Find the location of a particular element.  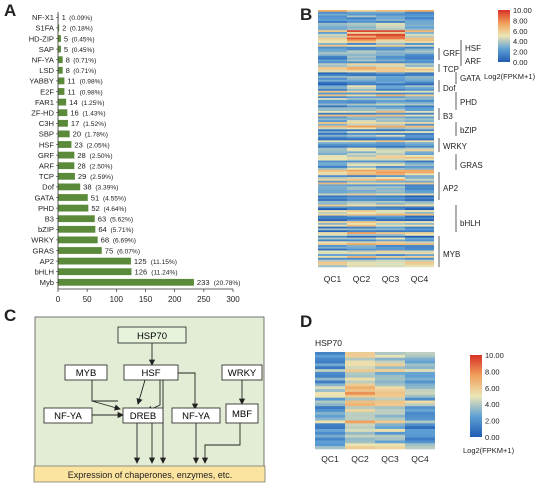

category-label: FAR1 is located at coordinates (44, 102).